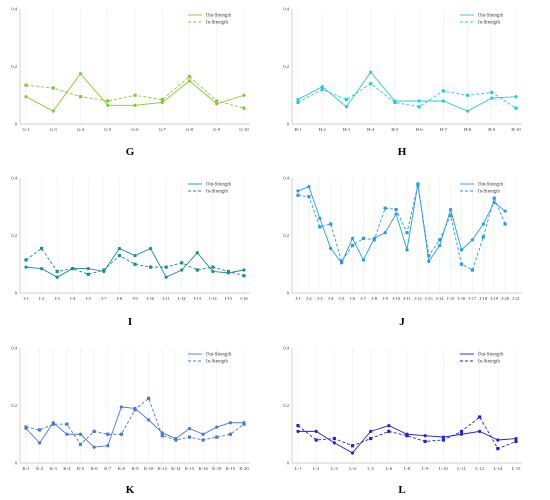 This screenshot has width=550, height=500. Describe the element at coordinates (135, 298) in the screenshot. I see `x-tick-label: I-9` at that location.